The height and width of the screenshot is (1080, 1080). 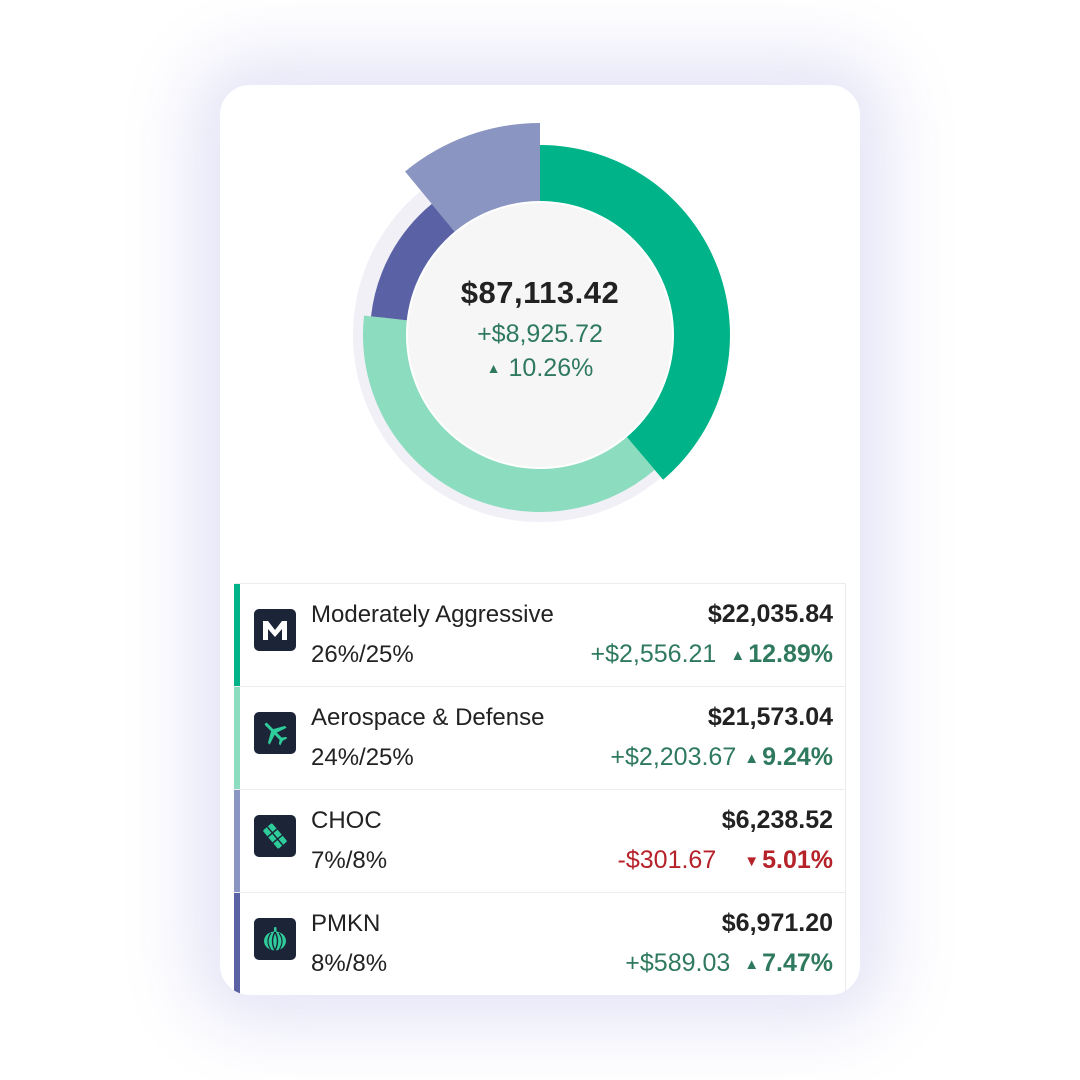 What do you see at coordinates (653, 654) in the screenshot?
I see `holding-gain: +$2,556.21` at bounding box center [653, 654].